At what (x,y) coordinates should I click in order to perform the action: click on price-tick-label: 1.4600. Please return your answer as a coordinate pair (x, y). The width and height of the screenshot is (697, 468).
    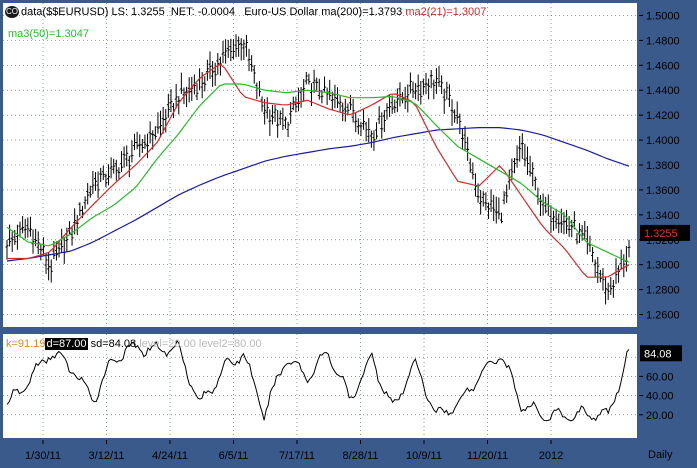
    Looking at the image, I should click on (663, 66).